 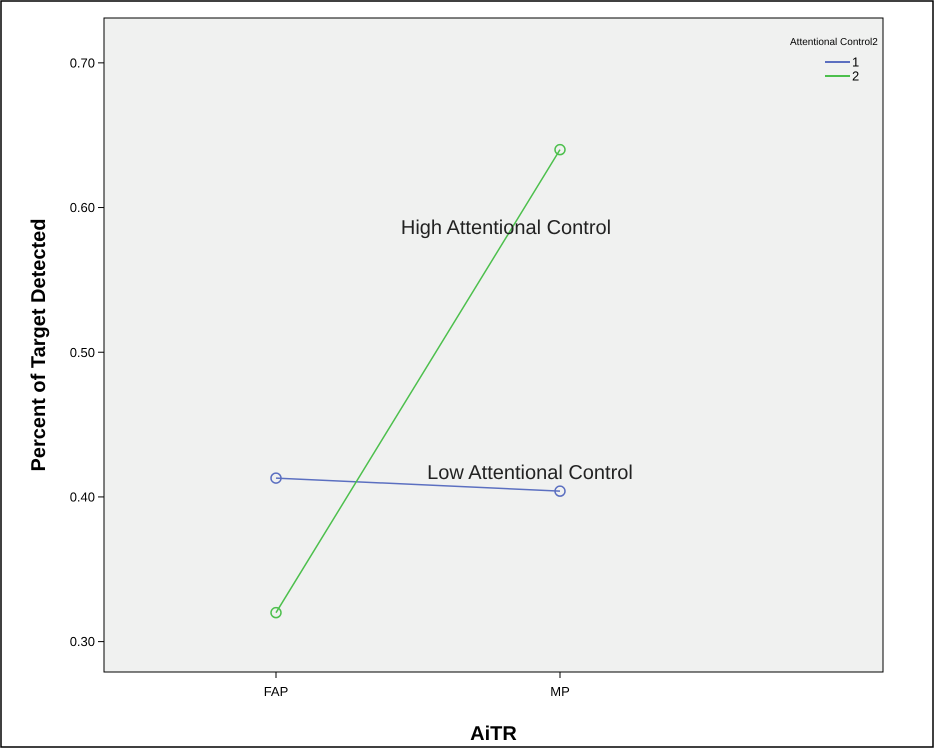 I want to click on y-tick-label: 0.30, so click(x=82, y=642).